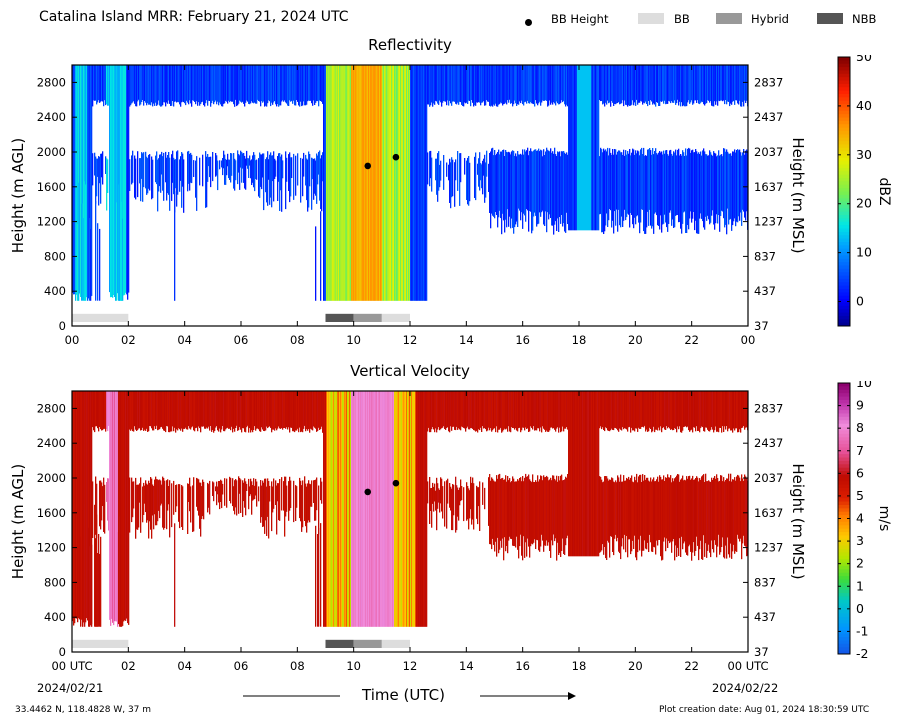 This screenshot has height=725, width=900. What do you see at coordinates (72, 340) in the screenshot?
I see `x-tick-label: 00` at bounding box center [72, 340].